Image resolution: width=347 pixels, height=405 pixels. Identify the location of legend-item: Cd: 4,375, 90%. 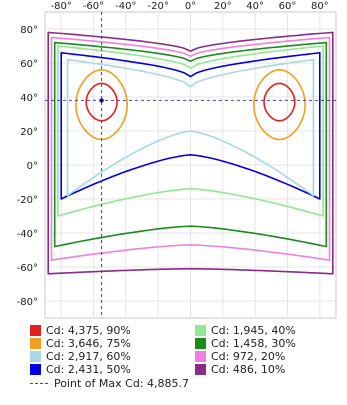
(80, 330).